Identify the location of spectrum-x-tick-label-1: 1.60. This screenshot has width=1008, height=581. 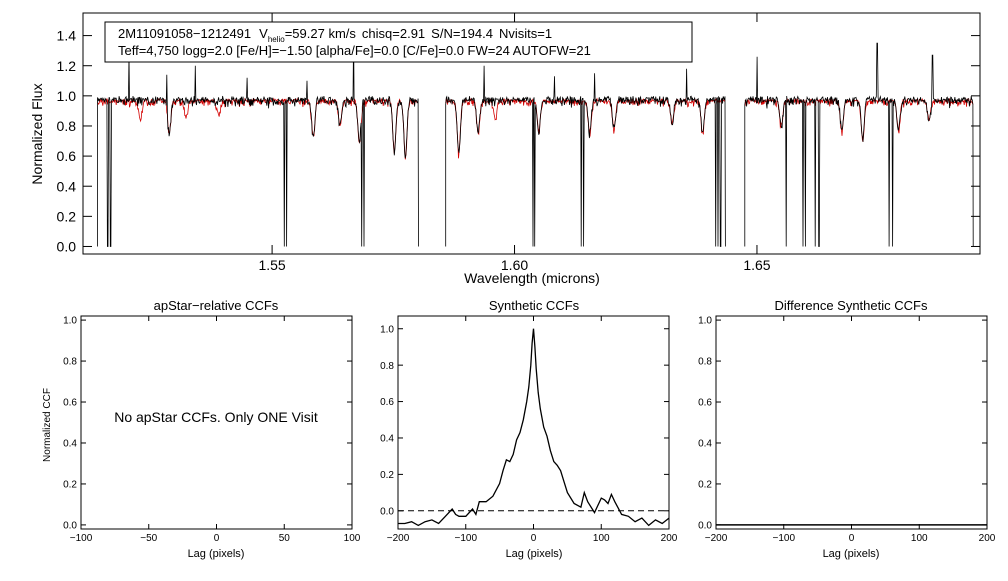
(514, 265).